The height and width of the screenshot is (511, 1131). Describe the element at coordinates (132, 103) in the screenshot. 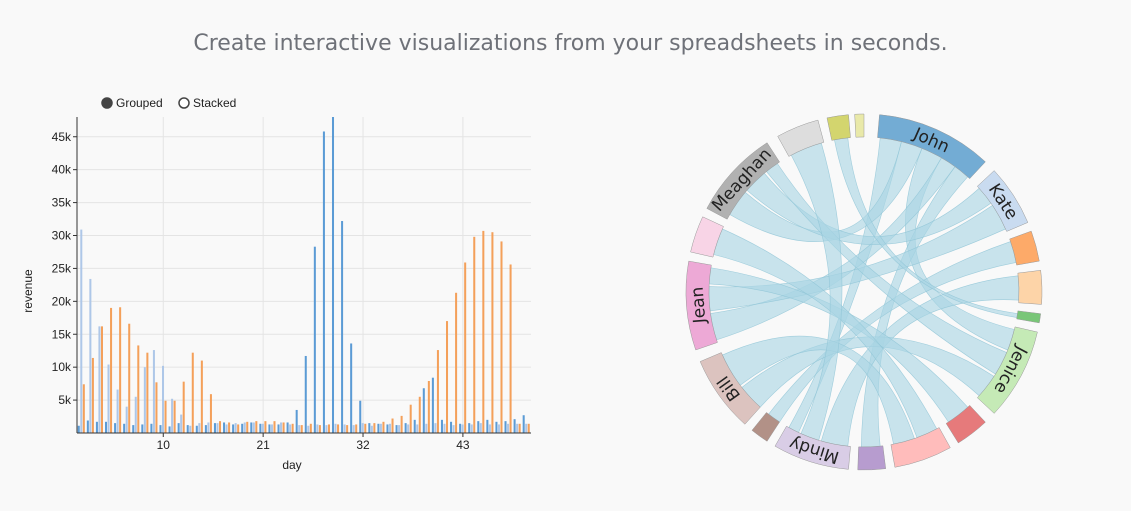

I see `mode-option-grouped: Grouped` at that location.